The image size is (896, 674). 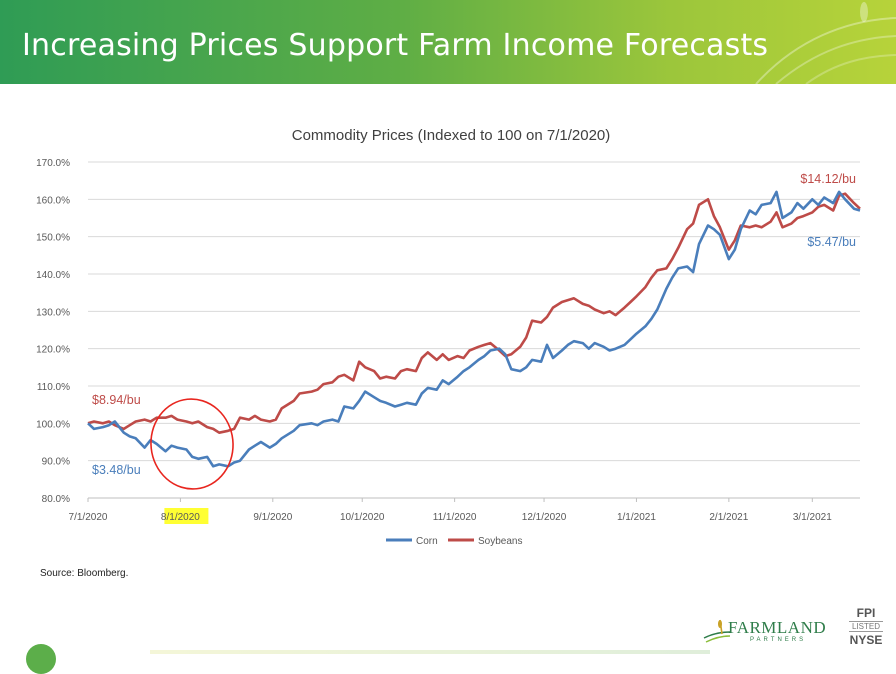 What do you see at coordinates (53, 387) in the screenshot?
I see `y-tick-label: 110.0%` at bounding box center [53, 387].